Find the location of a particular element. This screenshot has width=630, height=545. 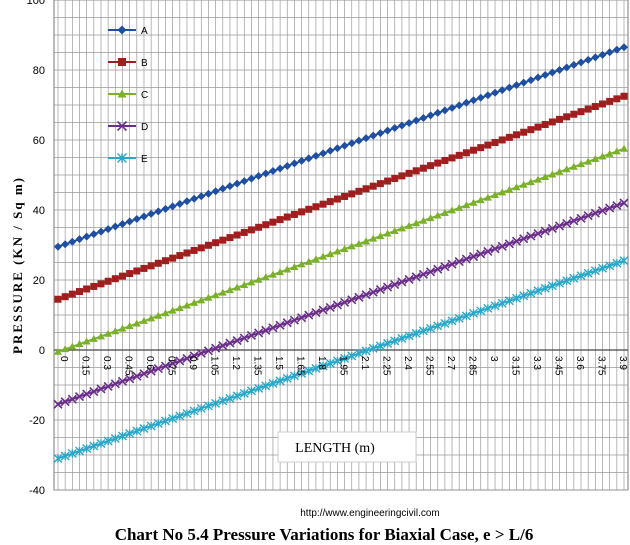

y-tick-label: 100 is located at coordinates (36, 3).